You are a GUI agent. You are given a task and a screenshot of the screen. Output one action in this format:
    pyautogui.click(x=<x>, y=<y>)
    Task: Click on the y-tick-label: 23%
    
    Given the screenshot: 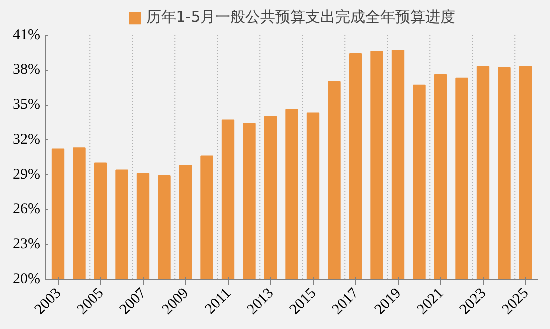 What is the action you would take?
    pyautogui.click(x=27, y=244)
    